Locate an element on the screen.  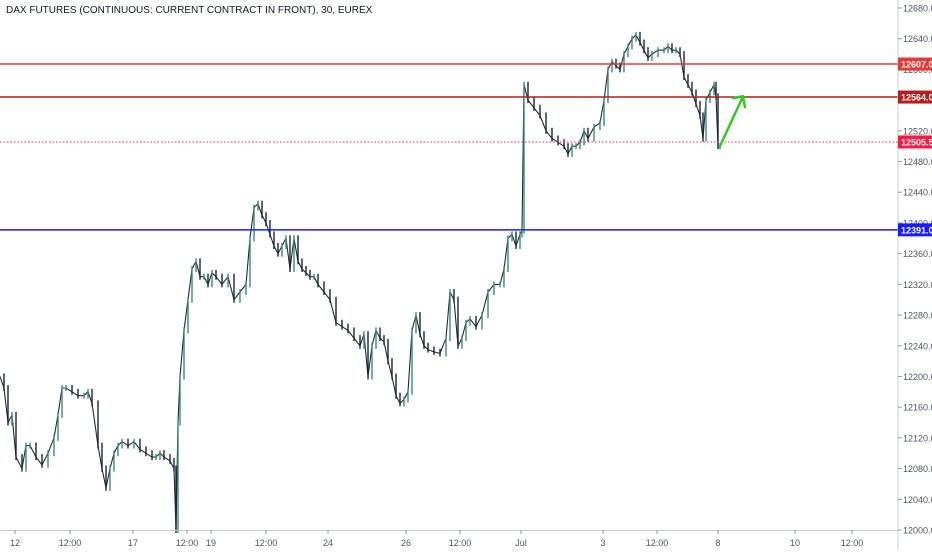
trend-arrow-head is located at coordinates (739, 102).